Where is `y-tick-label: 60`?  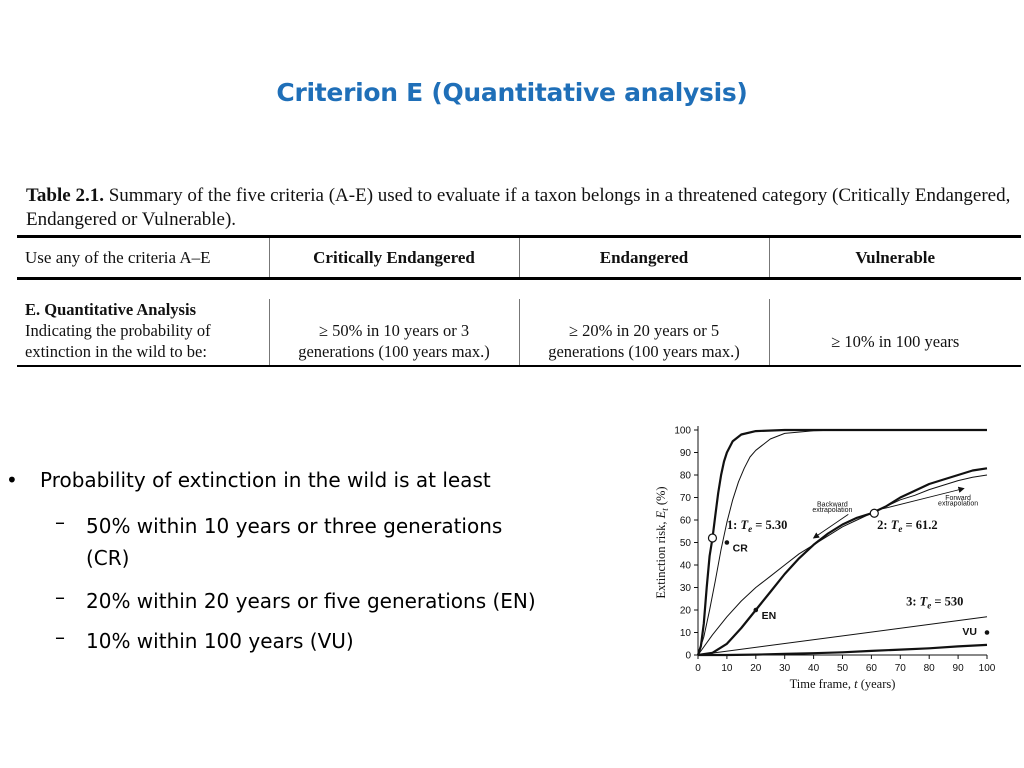 y-tick-label: 60 is located at coordinates (686, 521).